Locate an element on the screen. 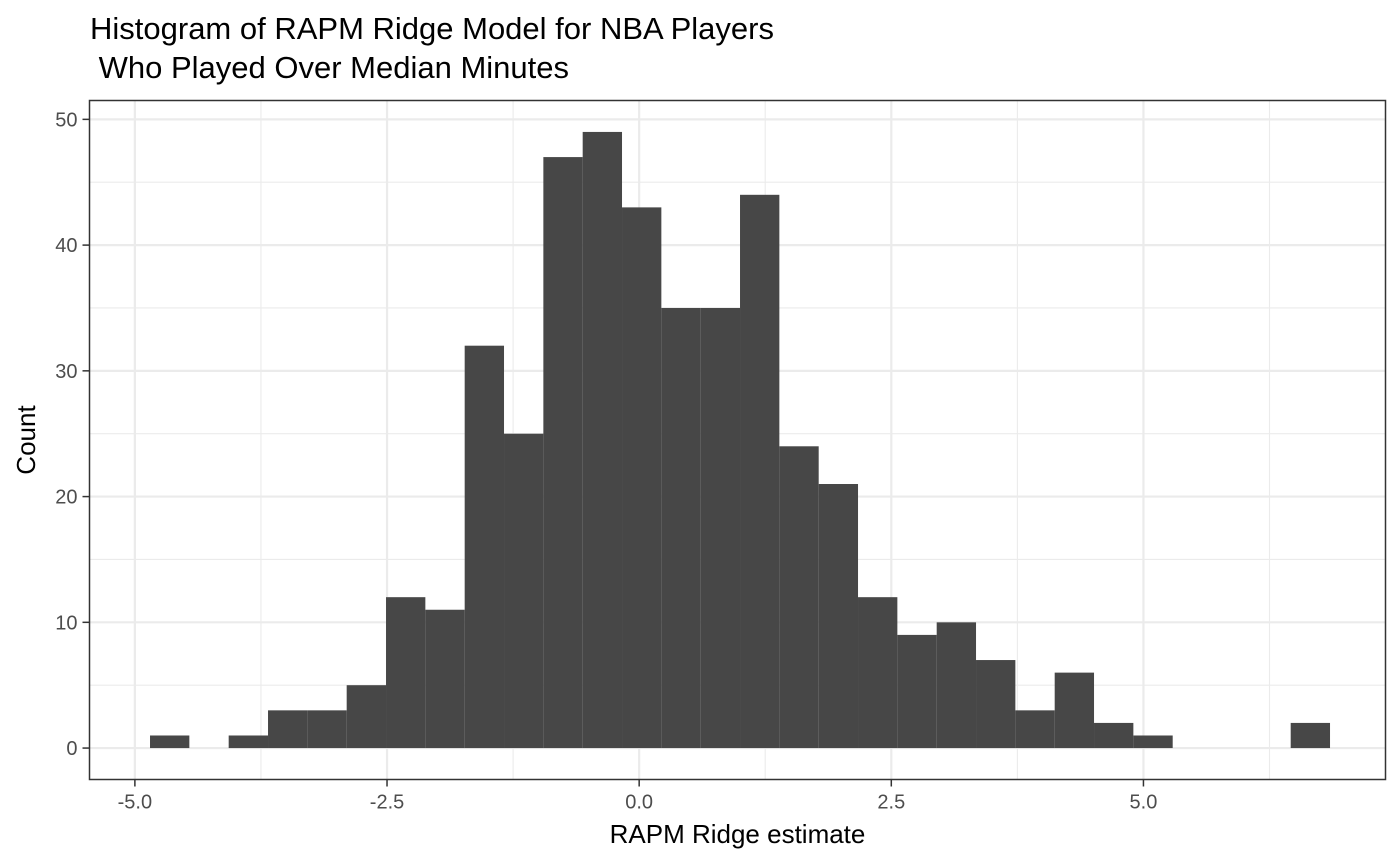 Image resolution: width=1400 pixels, height=865 pixels. chart-title-line-2: Who Played Over Median Minutes is located at coordinates (329, 67).